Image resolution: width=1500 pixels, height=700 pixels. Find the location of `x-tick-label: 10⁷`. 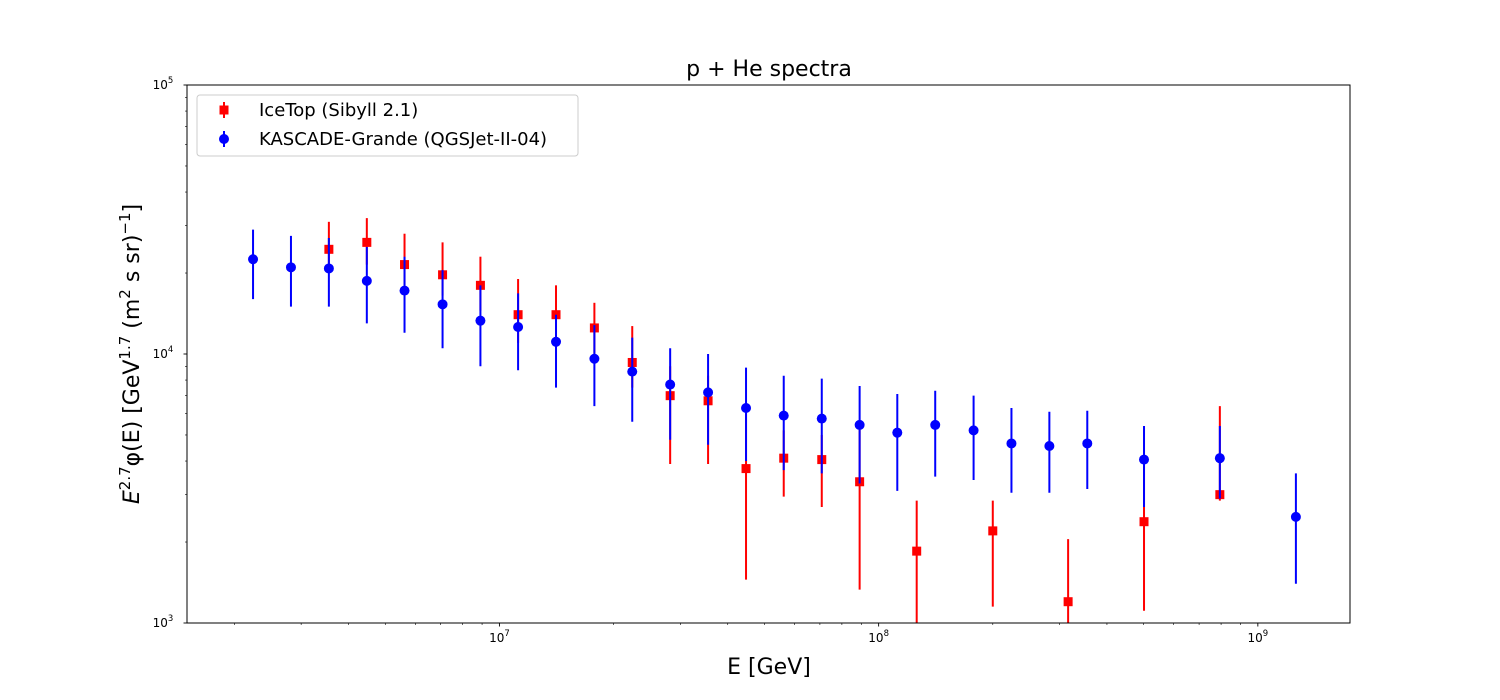

x-tick-label: 10⁷ is located at coordinates (499, 637).